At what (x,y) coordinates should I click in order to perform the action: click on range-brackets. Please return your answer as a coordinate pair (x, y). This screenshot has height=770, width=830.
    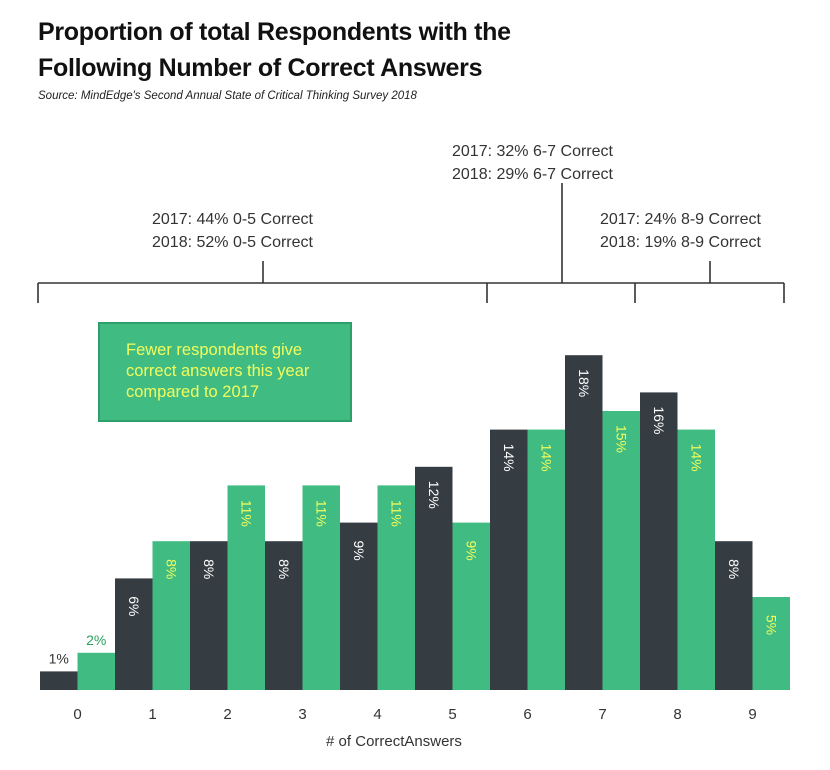
    Looking at the image, I should click on (411, 243).